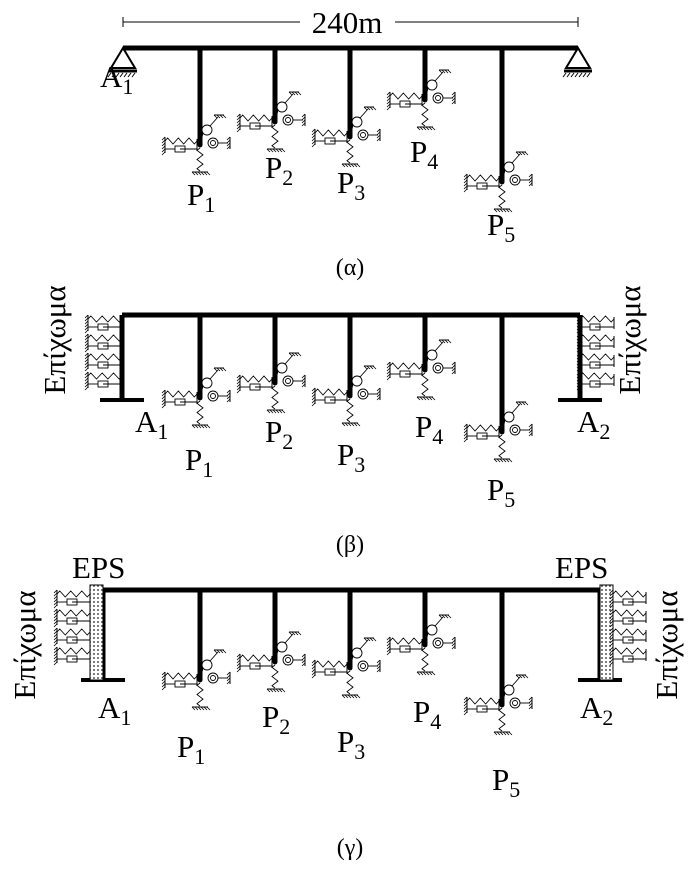 Image resolution: width=694 pixels, height=872 pixels. Describe the element at coordinates (199, 462) in the screenshot. I see `label: P1` at that location.